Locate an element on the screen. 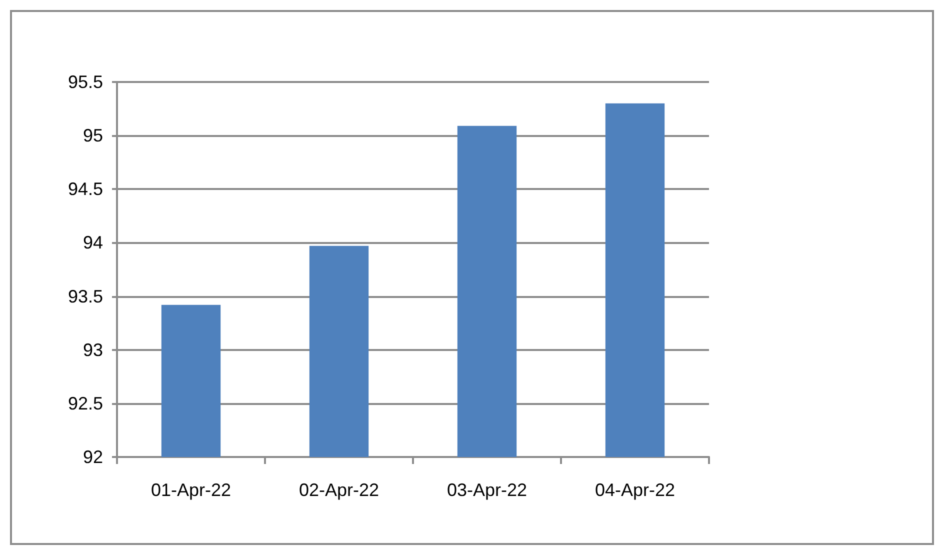 Image resolution: width=942 pixels, height=554 pixels. x-tick-label: 04-Apr-22 is located at coordinates (635, 490).